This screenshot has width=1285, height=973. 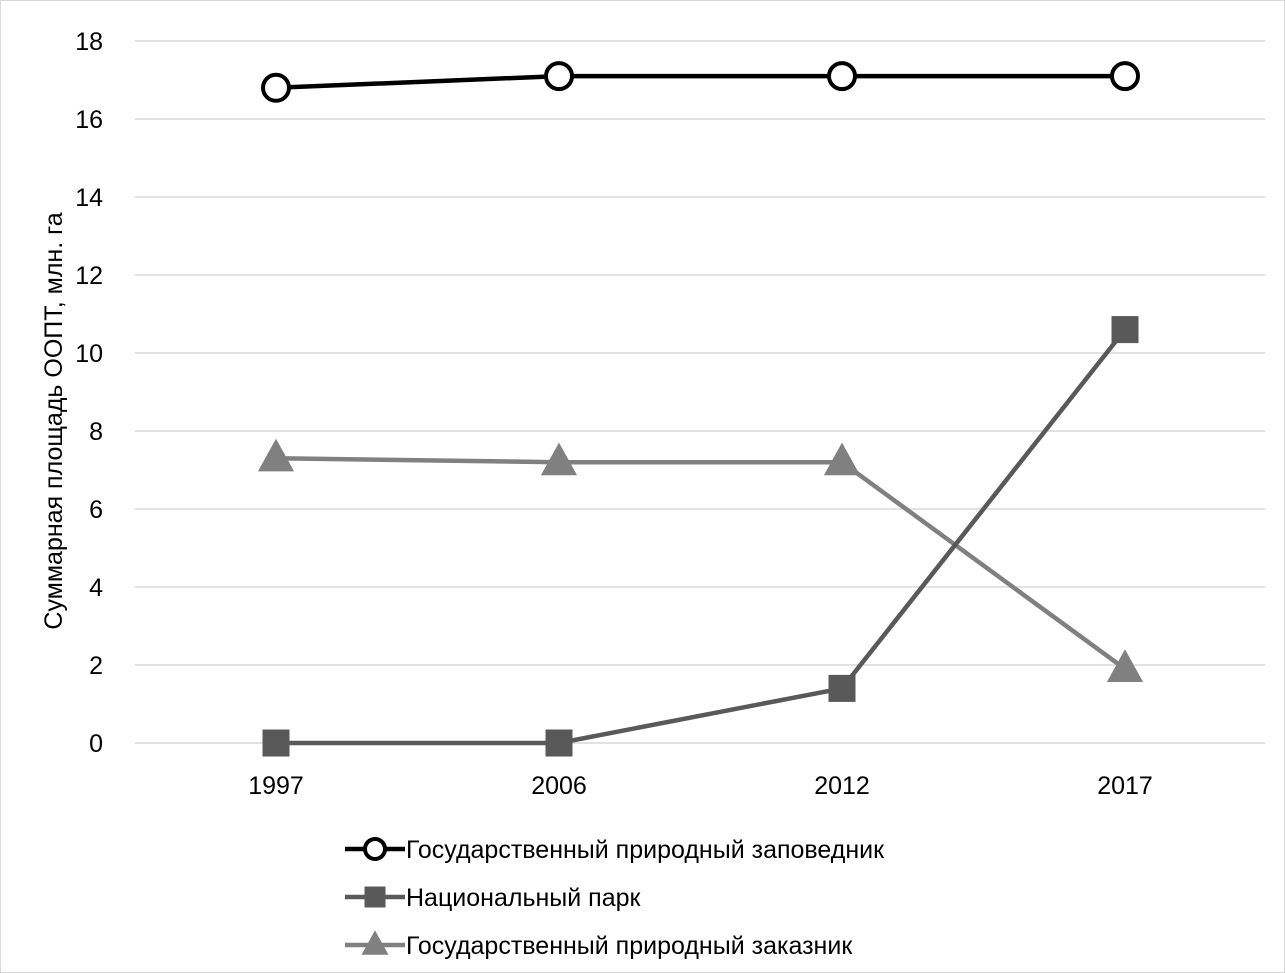 What do you see at coordinates (89, 42) in the screenshot?
I see `y-tick-label: 18` at bounding box center [89, 42].